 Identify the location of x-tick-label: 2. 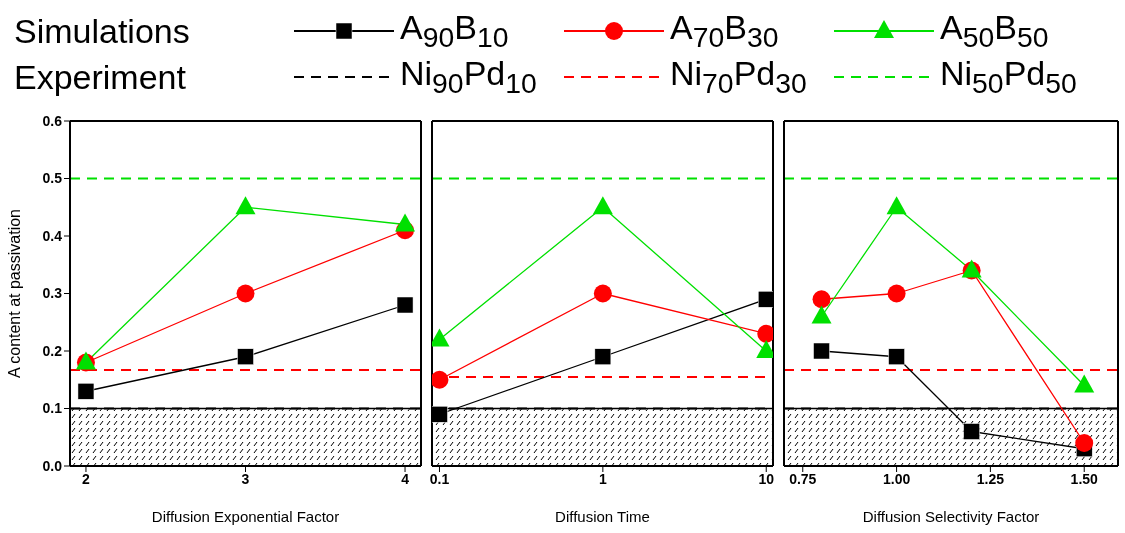
(86, 478).